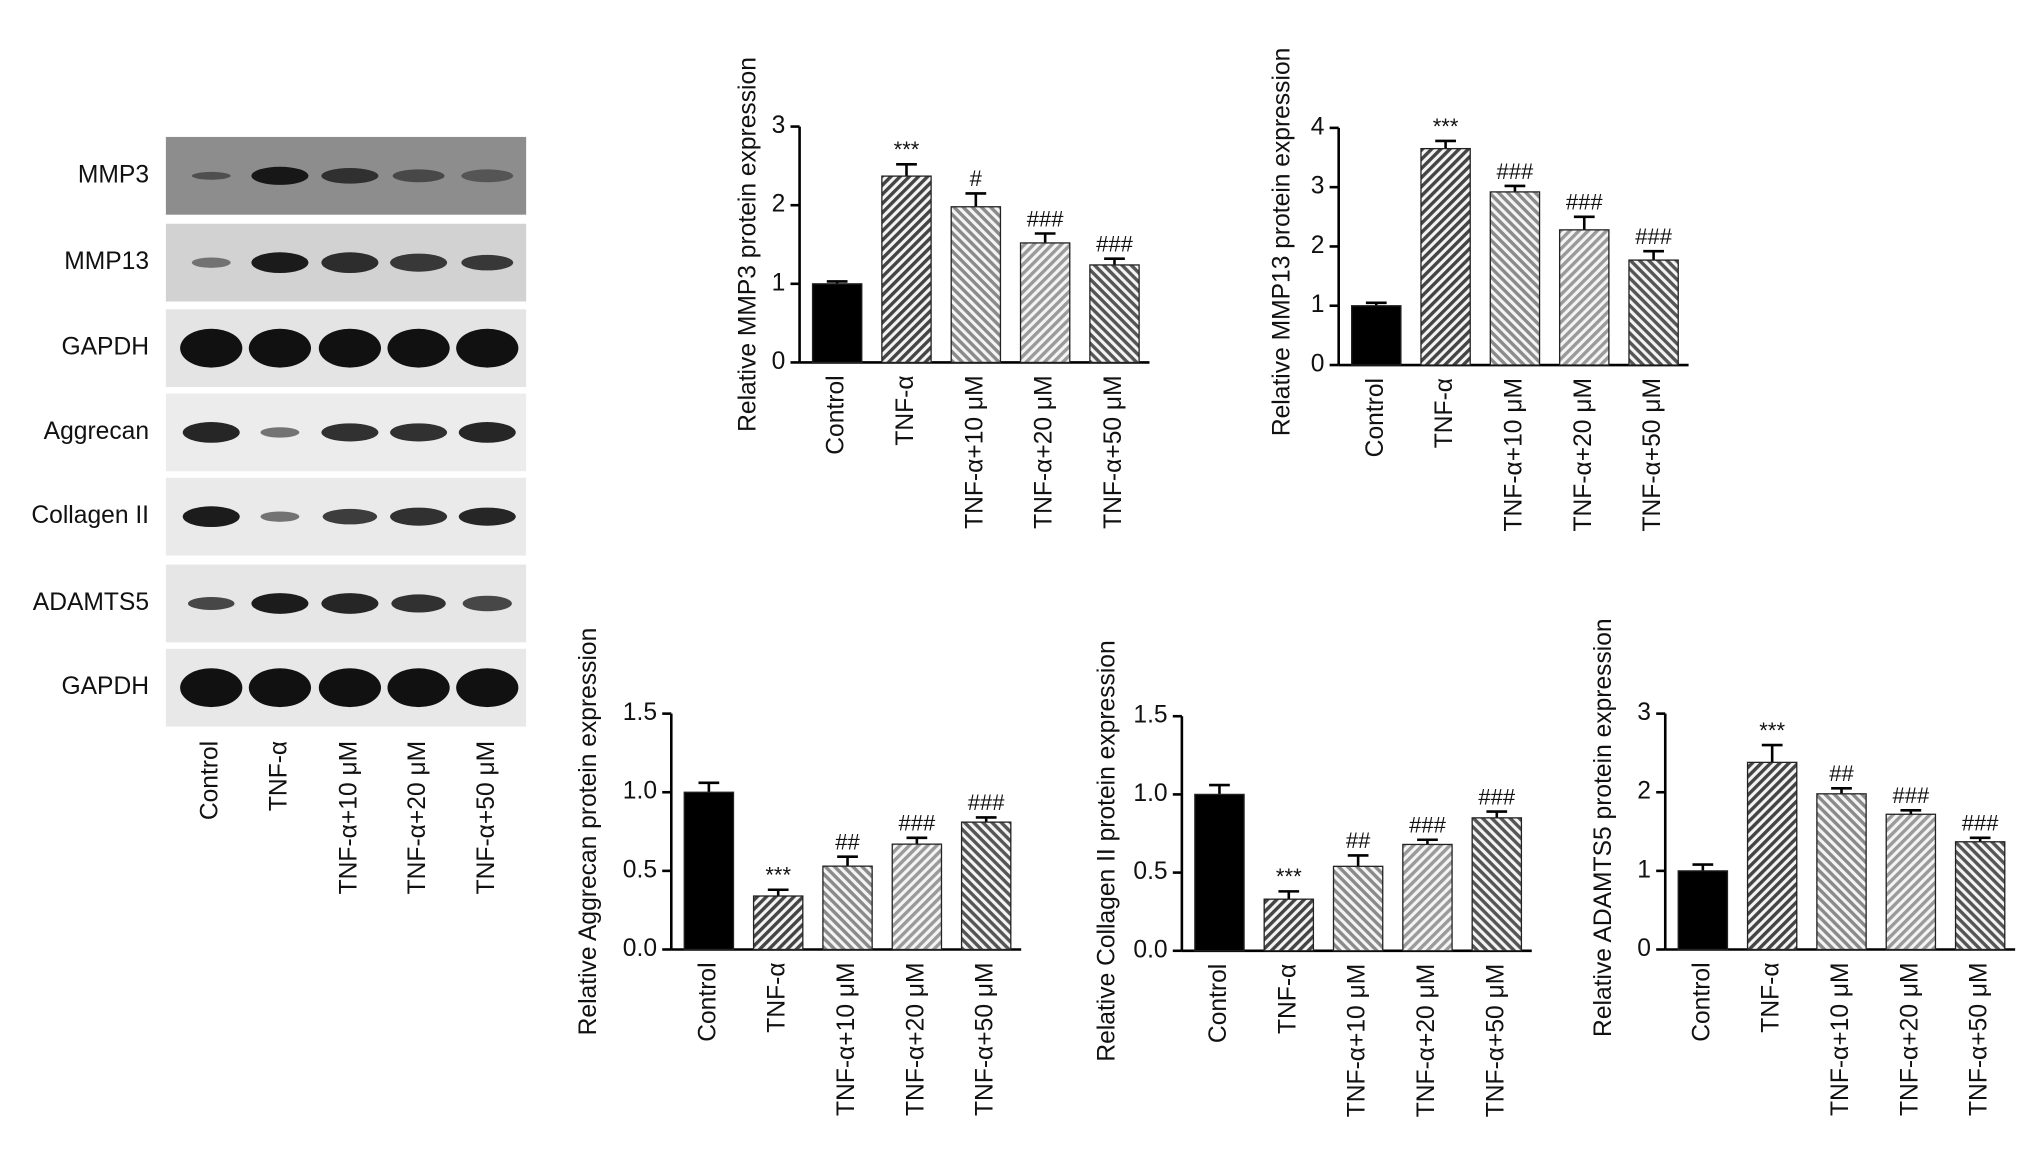  What do you see at coordinates (1318, 126) in the screenshot?
I see `y-tick-label: 4` at bounding box center [1318, 126].